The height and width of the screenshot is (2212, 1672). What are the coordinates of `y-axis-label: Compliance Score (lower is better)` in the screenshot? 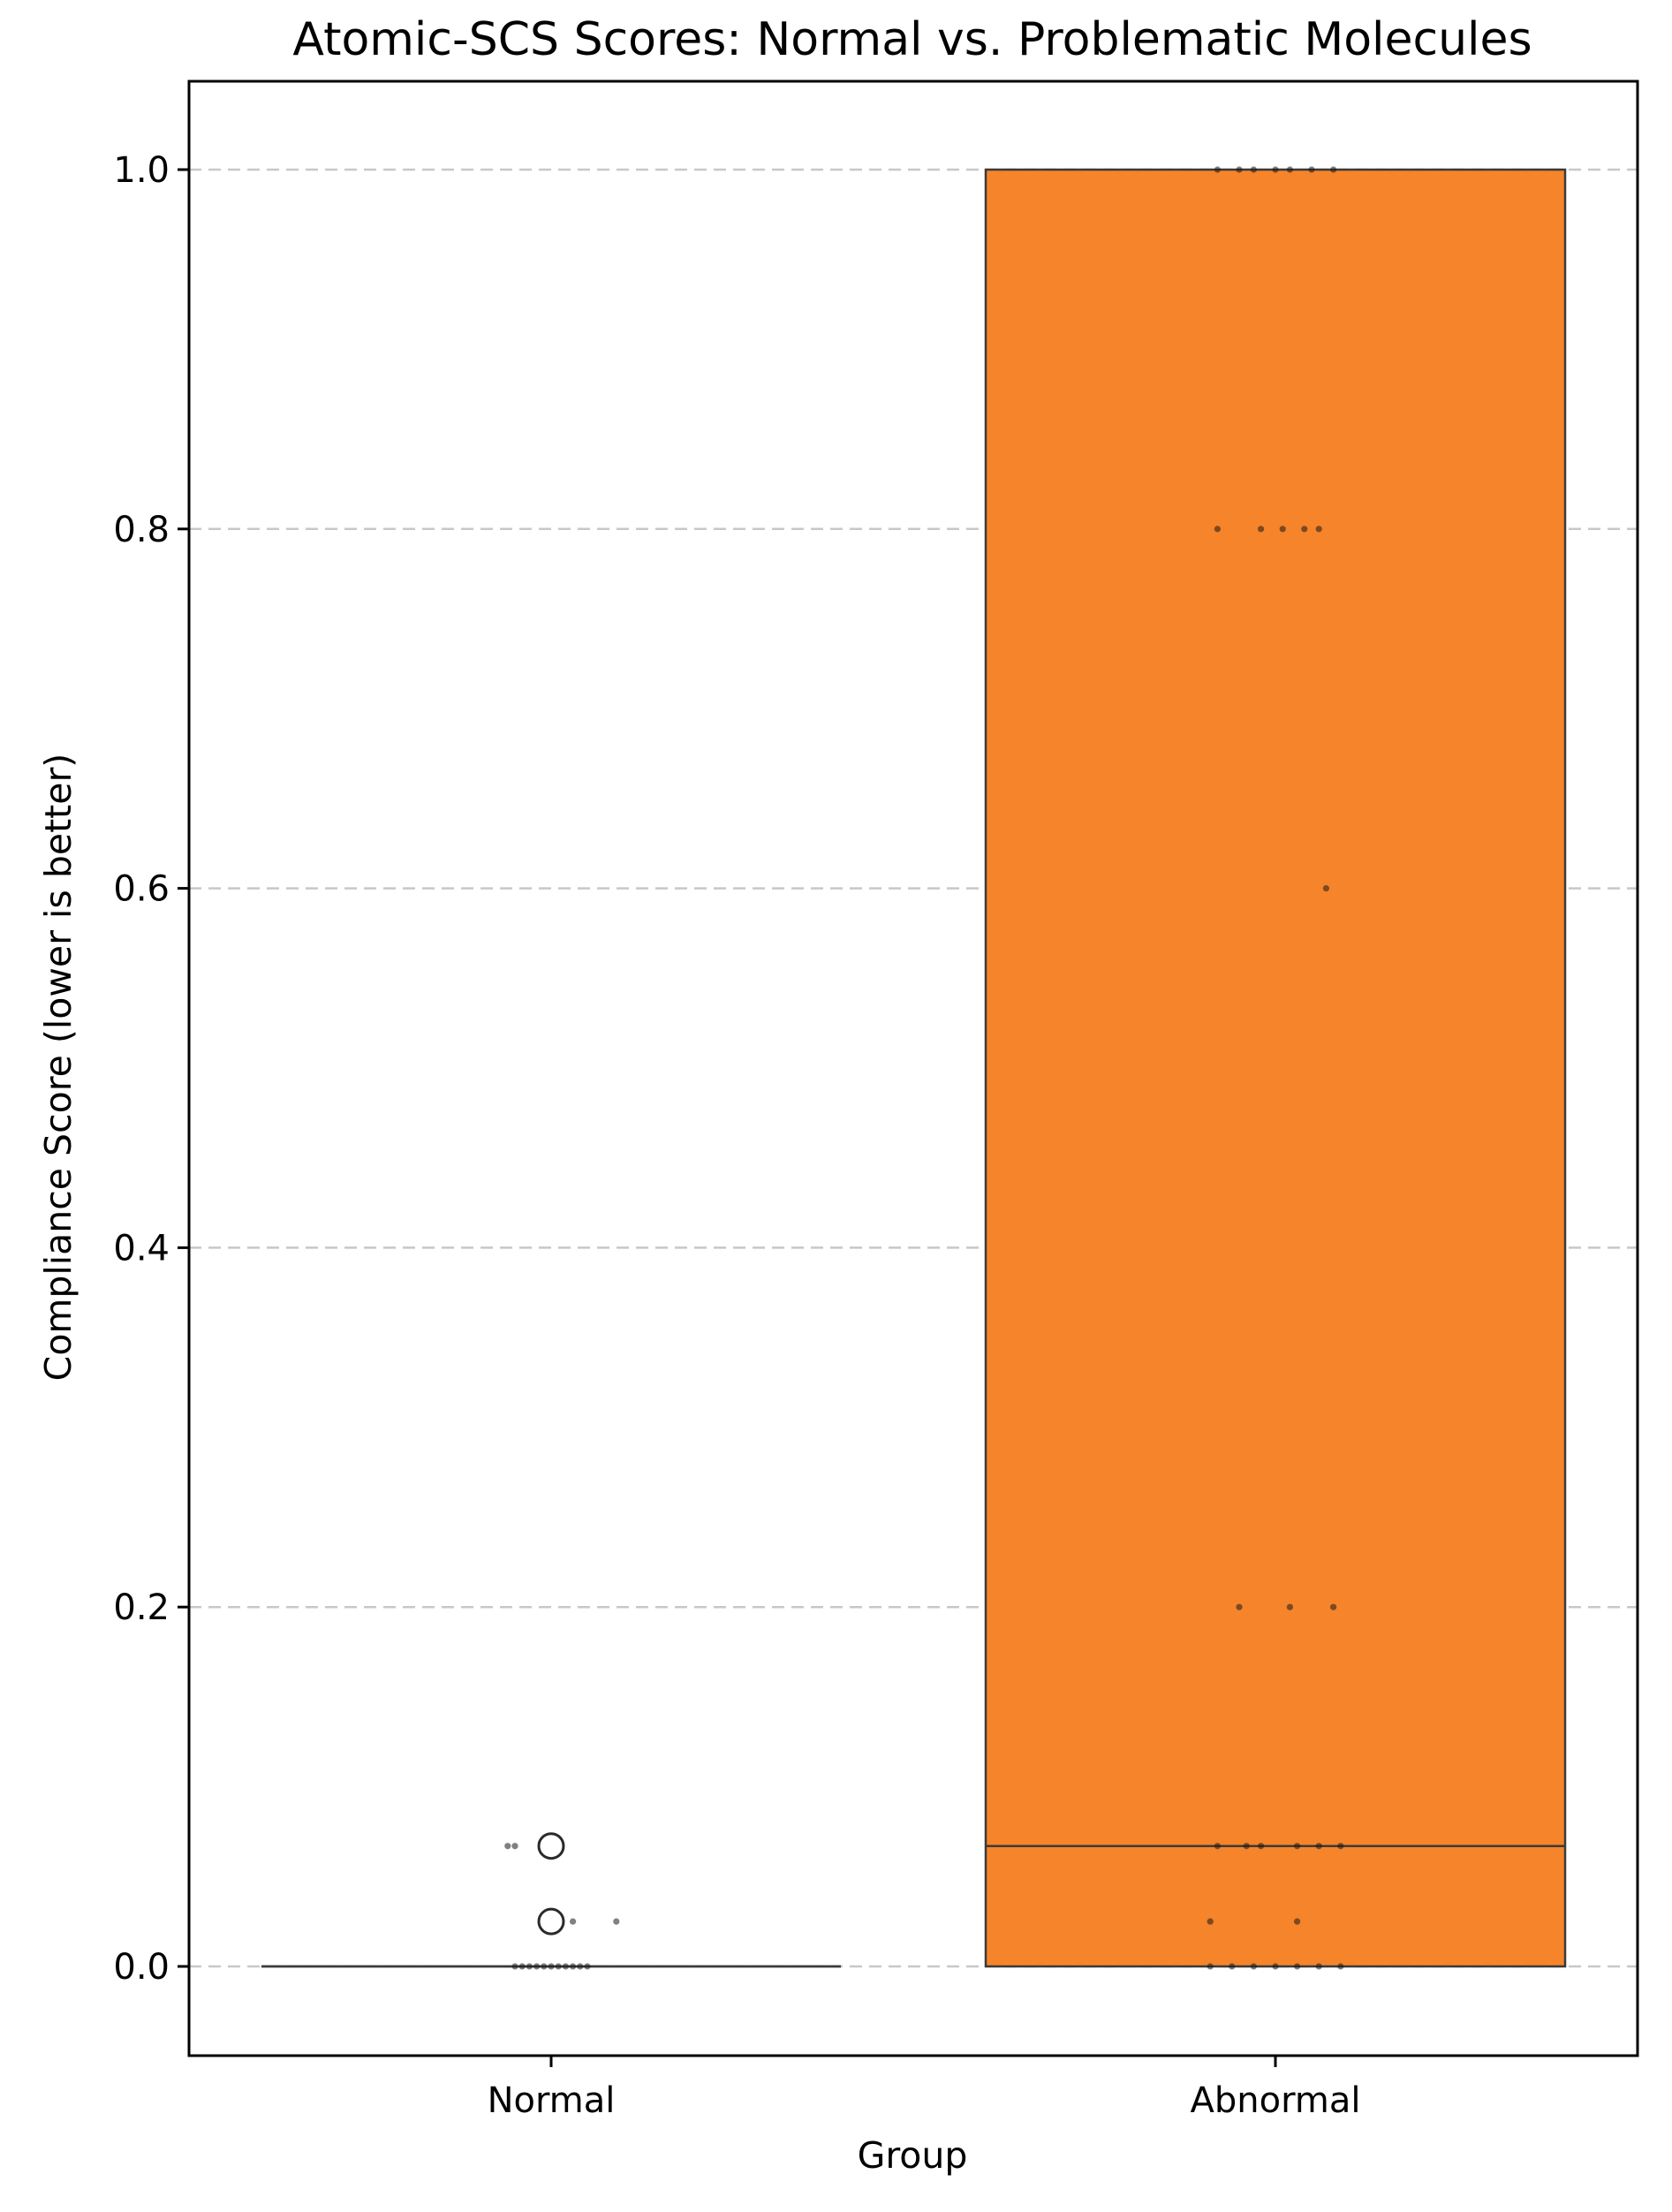 It's located at (58, 1068).